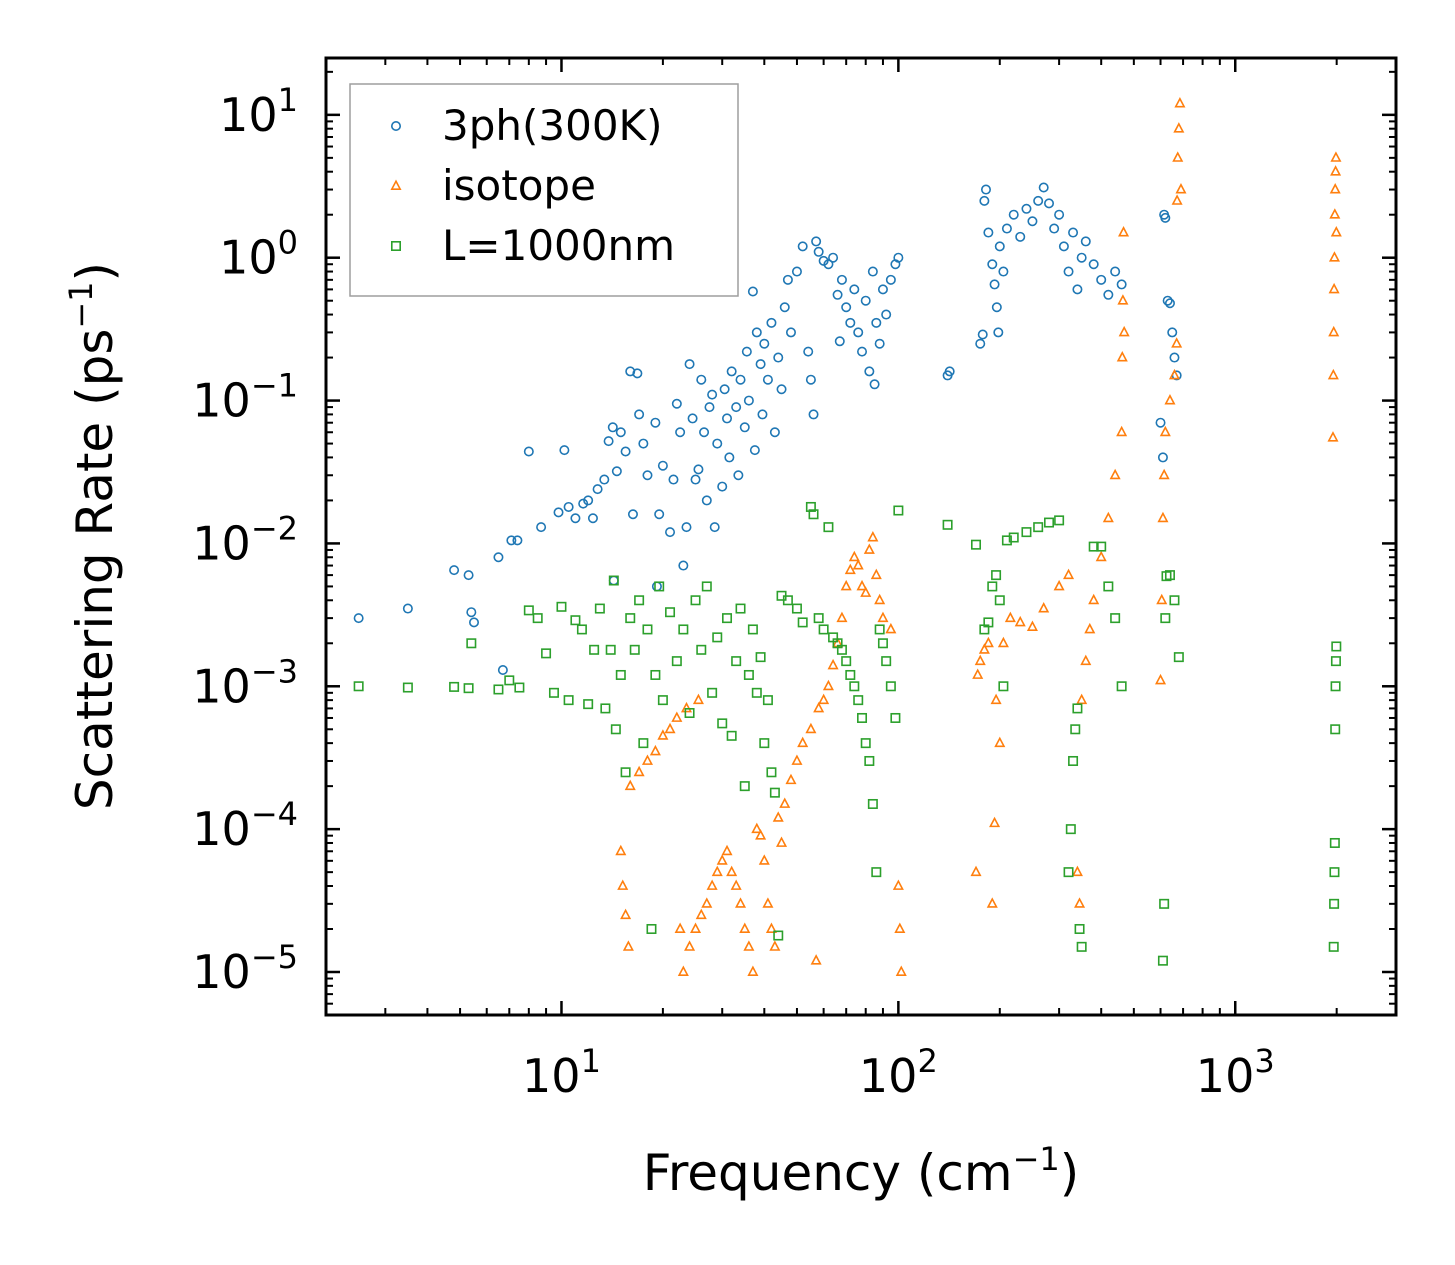  What do you see at coordinates (245, 540) in the screenshot?
I see `y-tick-labels: 10¹ 10⁰ 10⁻¹ 10⁻² 10⁻³ 10⁻⁴ 10⁻⁵` at bounding box center [245, 540].